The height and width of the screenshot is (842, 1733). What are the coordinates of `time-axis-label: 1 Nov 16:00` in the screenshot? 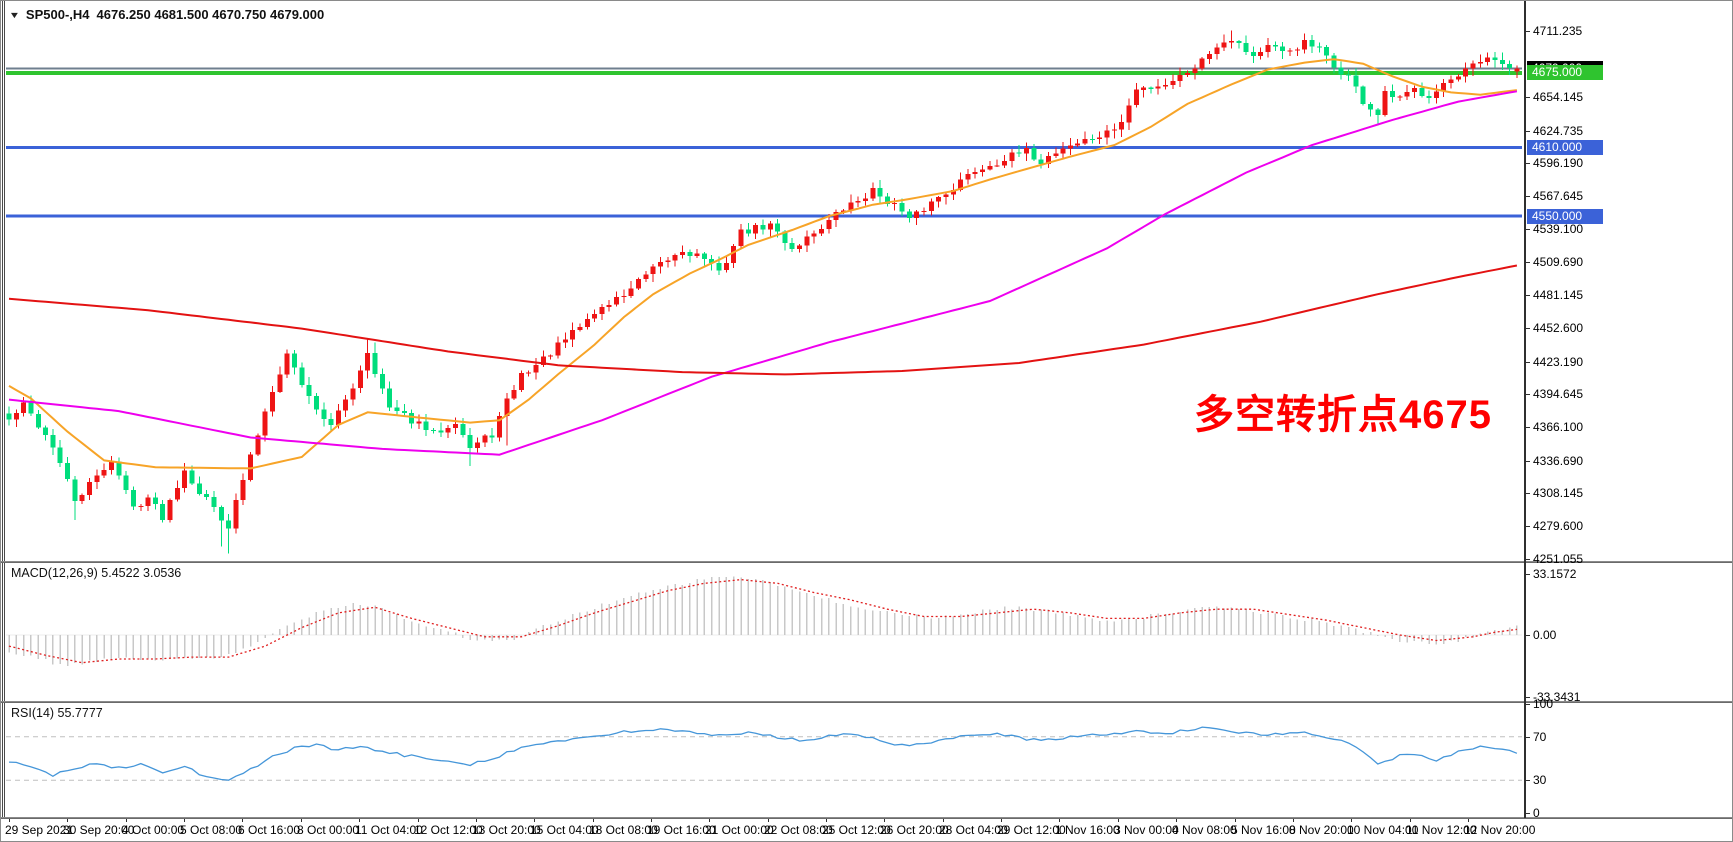 It's located at (1087, 830).